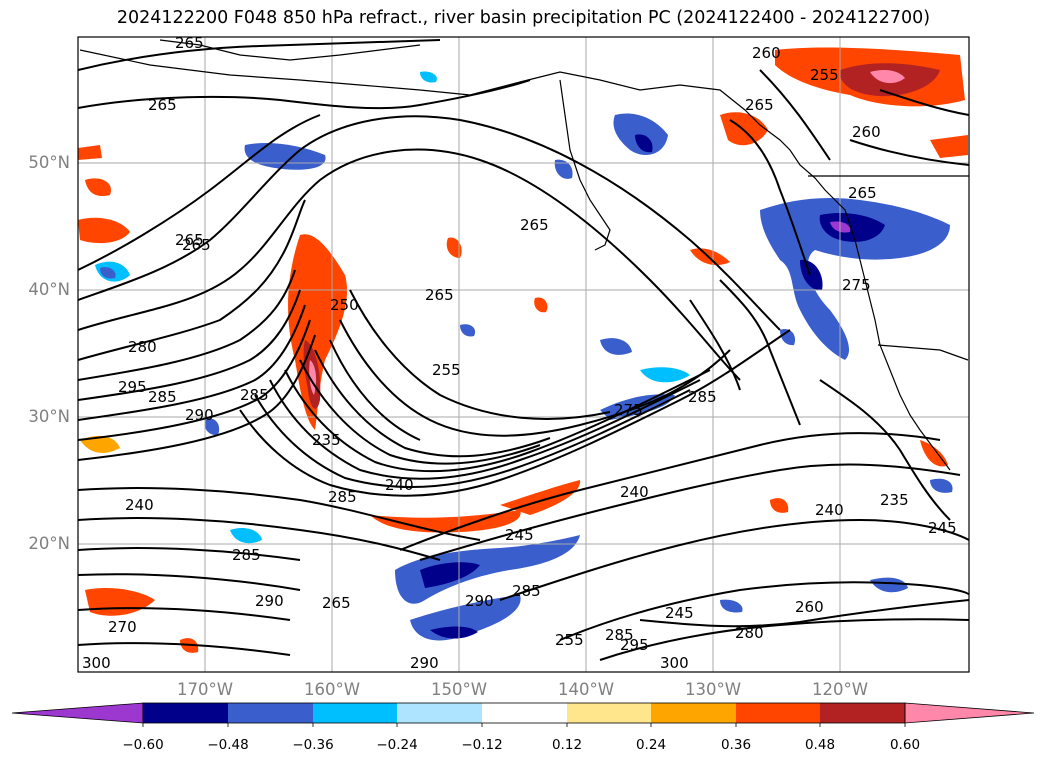  I want to click on latitude-label: 40°N, so click(49, 289).